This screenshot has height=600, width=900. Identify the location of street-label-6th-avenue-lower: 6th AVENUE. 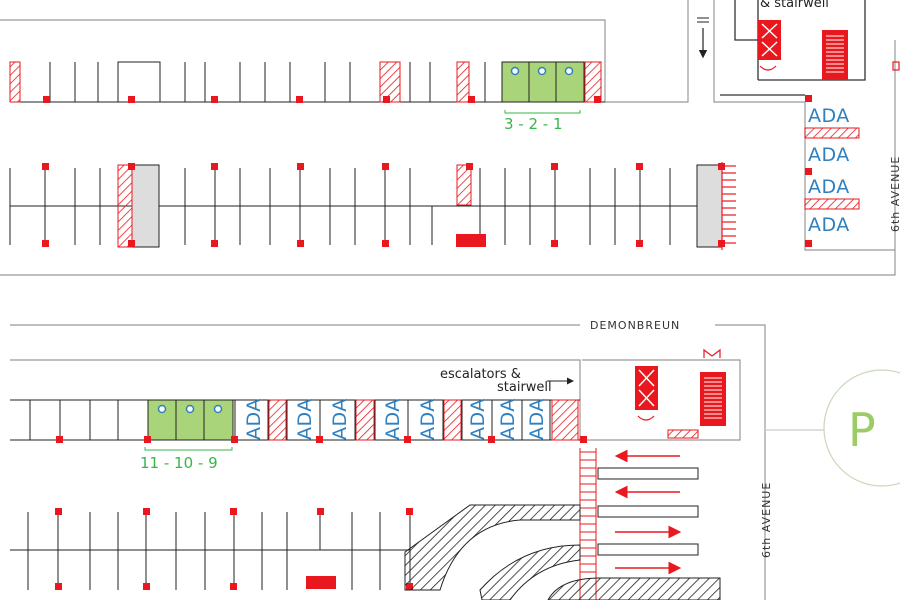
(766, 520).